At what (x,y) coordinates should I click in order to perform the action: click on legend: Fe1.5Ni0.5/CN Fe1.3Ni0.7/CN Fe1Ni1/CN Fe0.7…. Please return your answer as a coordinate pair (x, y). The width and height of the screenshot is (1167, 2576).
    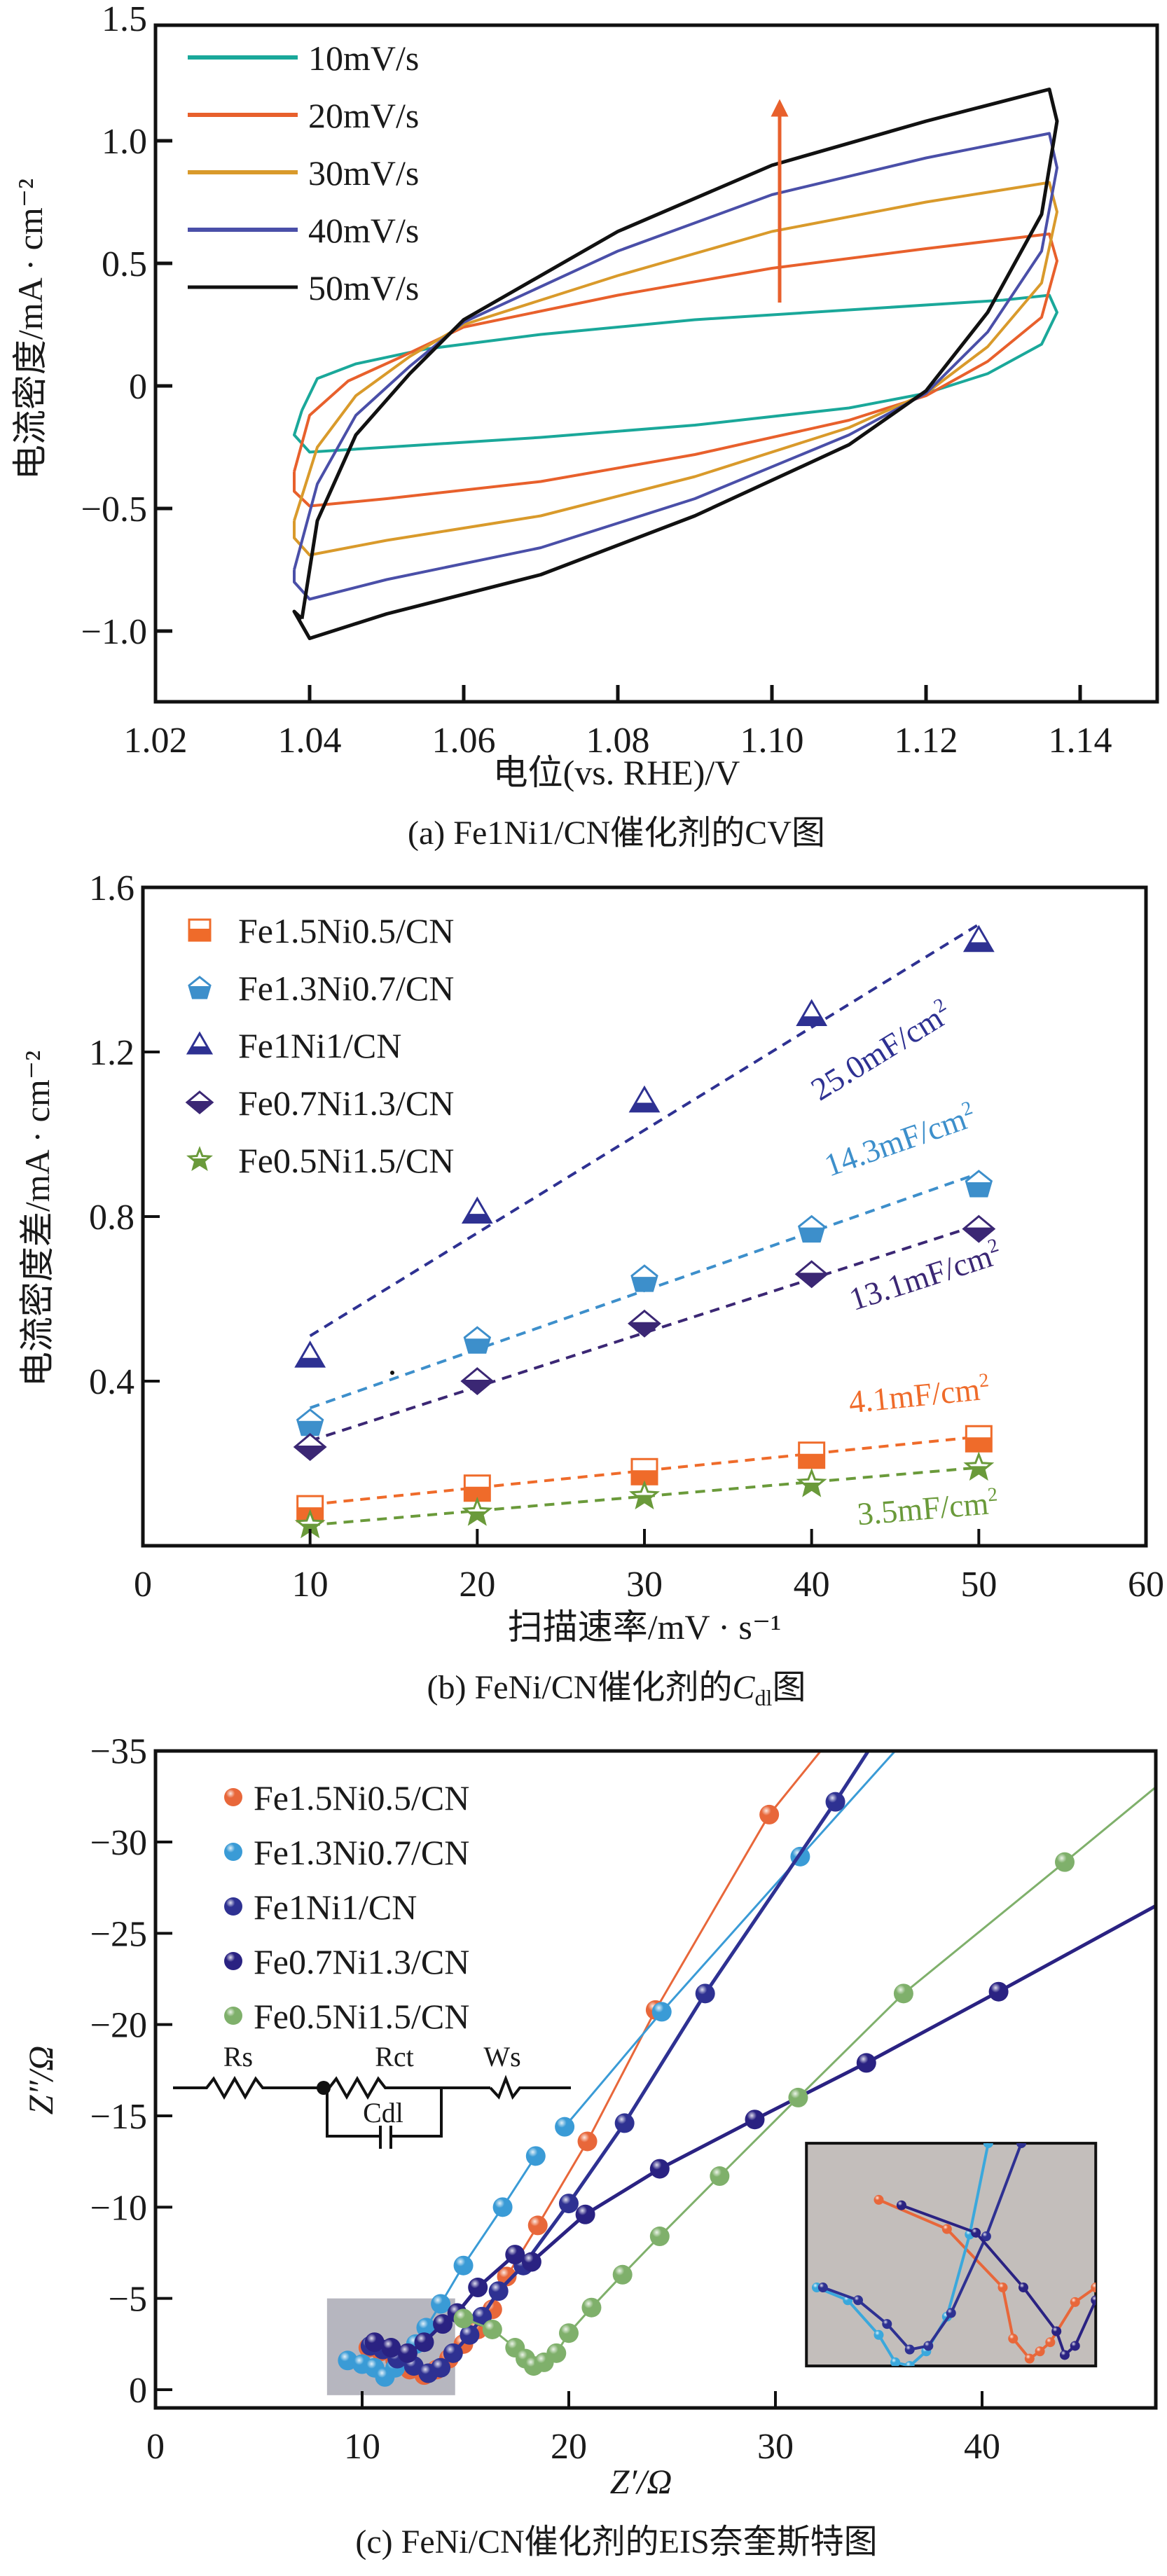
    Looking at the image, I should click on (347, 1907).